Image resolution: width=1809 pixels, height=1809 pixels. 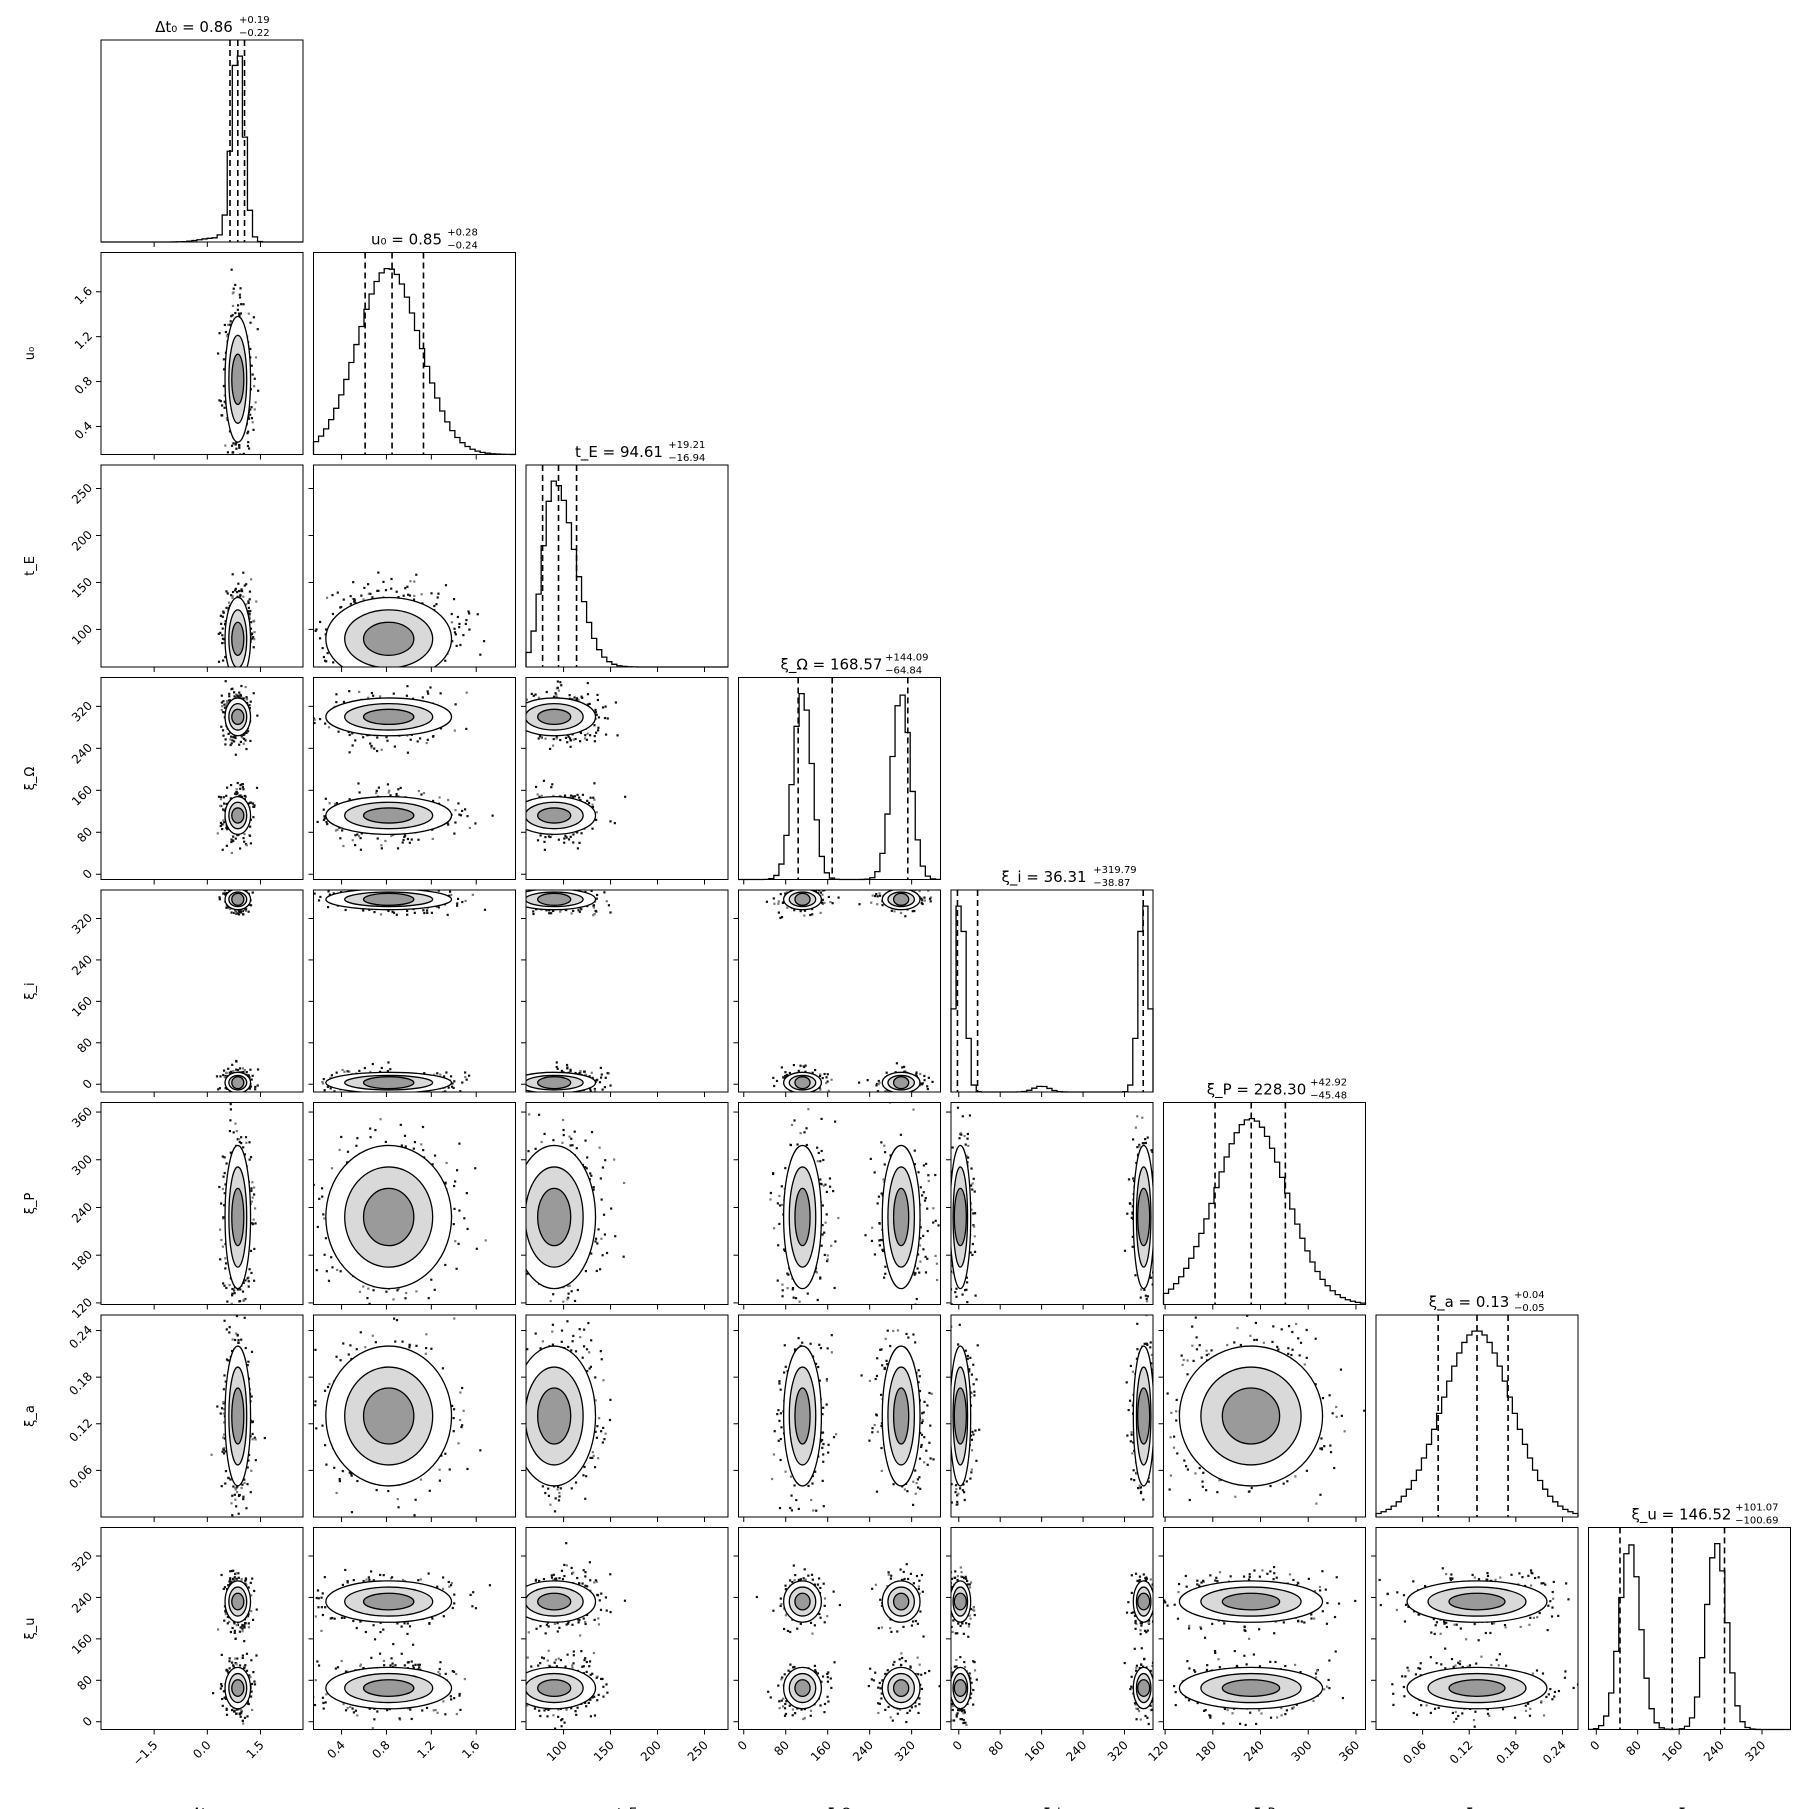 I want to click on scatter-panel-u0-vs-tE, so click(x=403, y=568).